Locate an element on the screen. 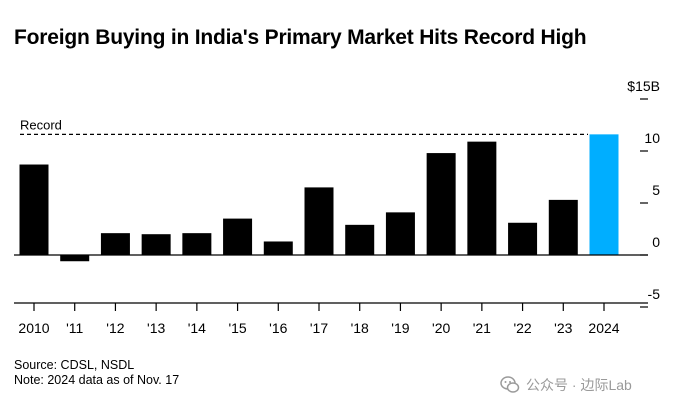 The width and height of the screenshot is (700, 416). note-text: Note: 2024 data as of Nov. 17 is located at coordinates (97, 380).